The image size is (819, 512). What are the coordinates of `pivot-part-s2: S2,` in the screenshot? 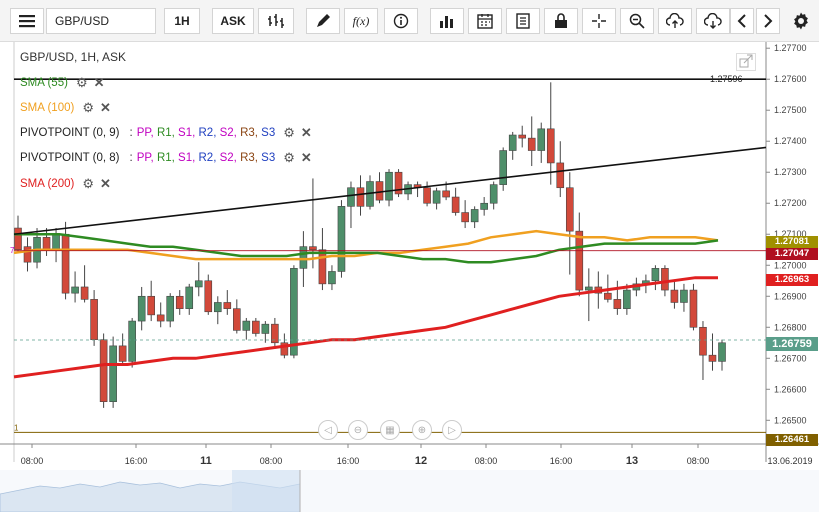 It's located at (230, 133).